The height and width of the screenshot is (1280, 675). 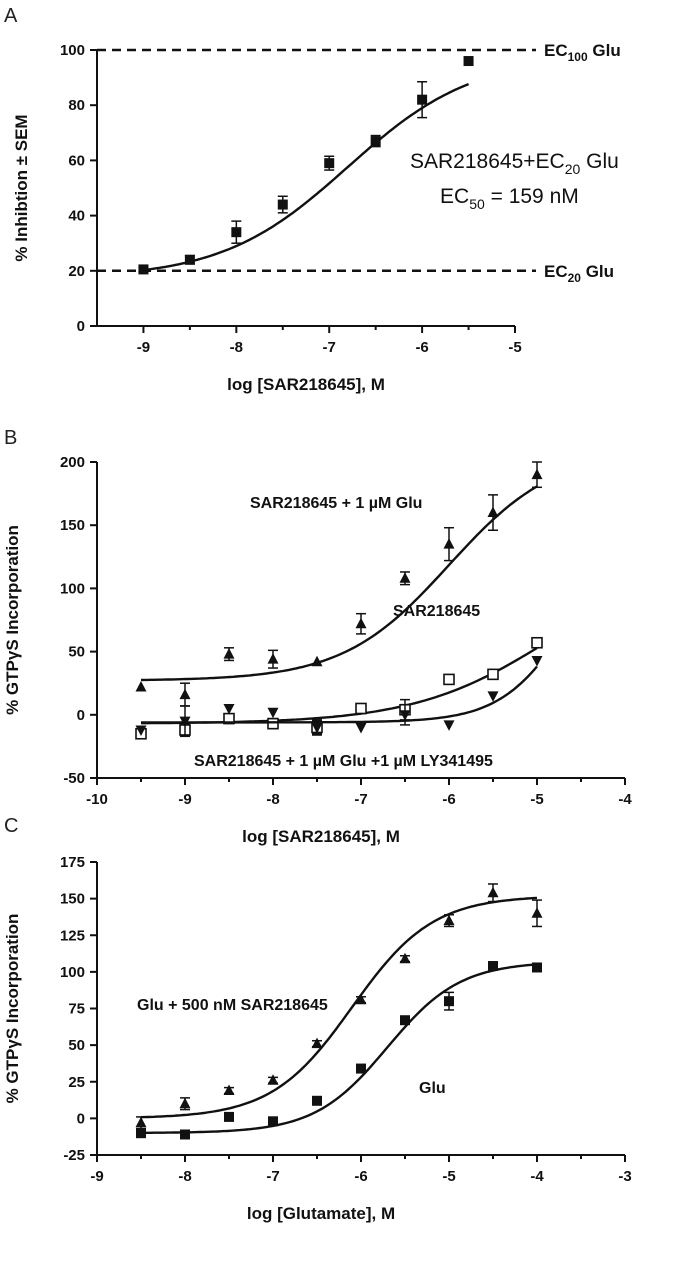 I want to click on y-tick-label: 75, so click(x=76, y=1009).